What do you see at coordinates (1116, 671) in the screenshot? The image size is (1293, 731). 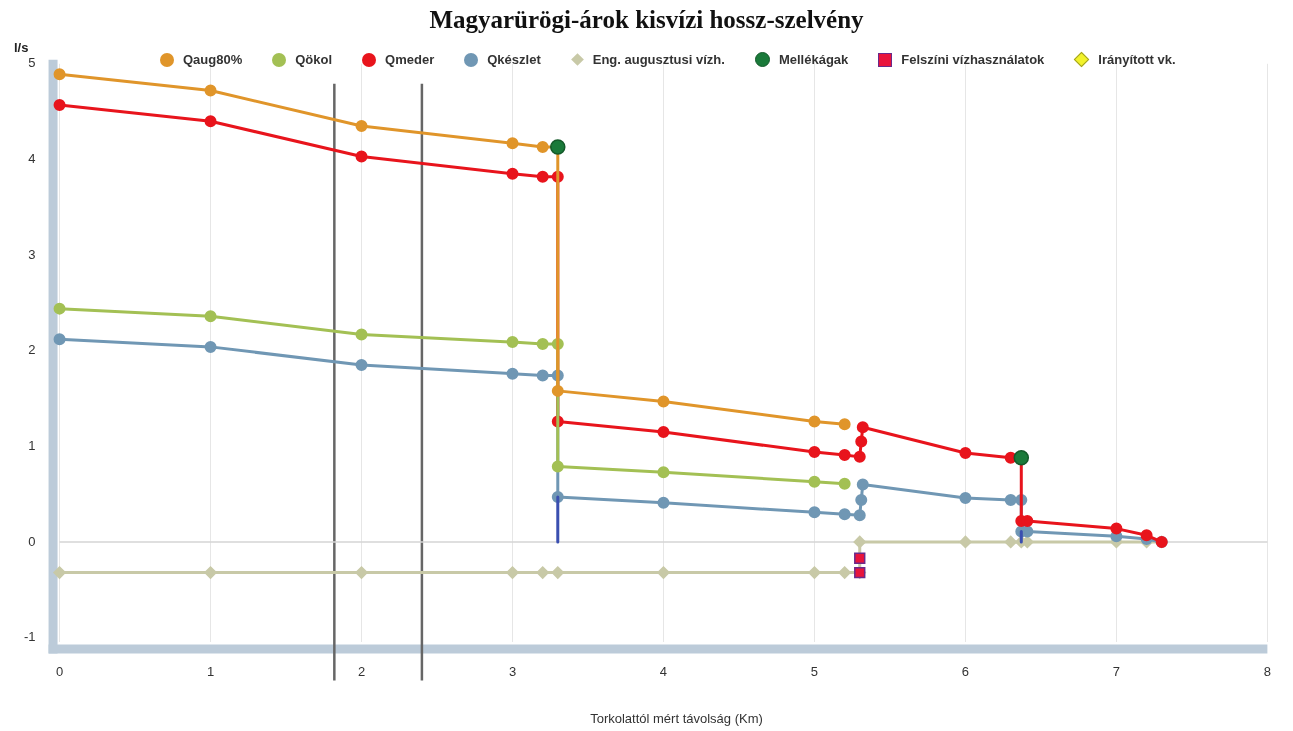 I see `x-tick-label: 7` at bounding box center [1116, 671].